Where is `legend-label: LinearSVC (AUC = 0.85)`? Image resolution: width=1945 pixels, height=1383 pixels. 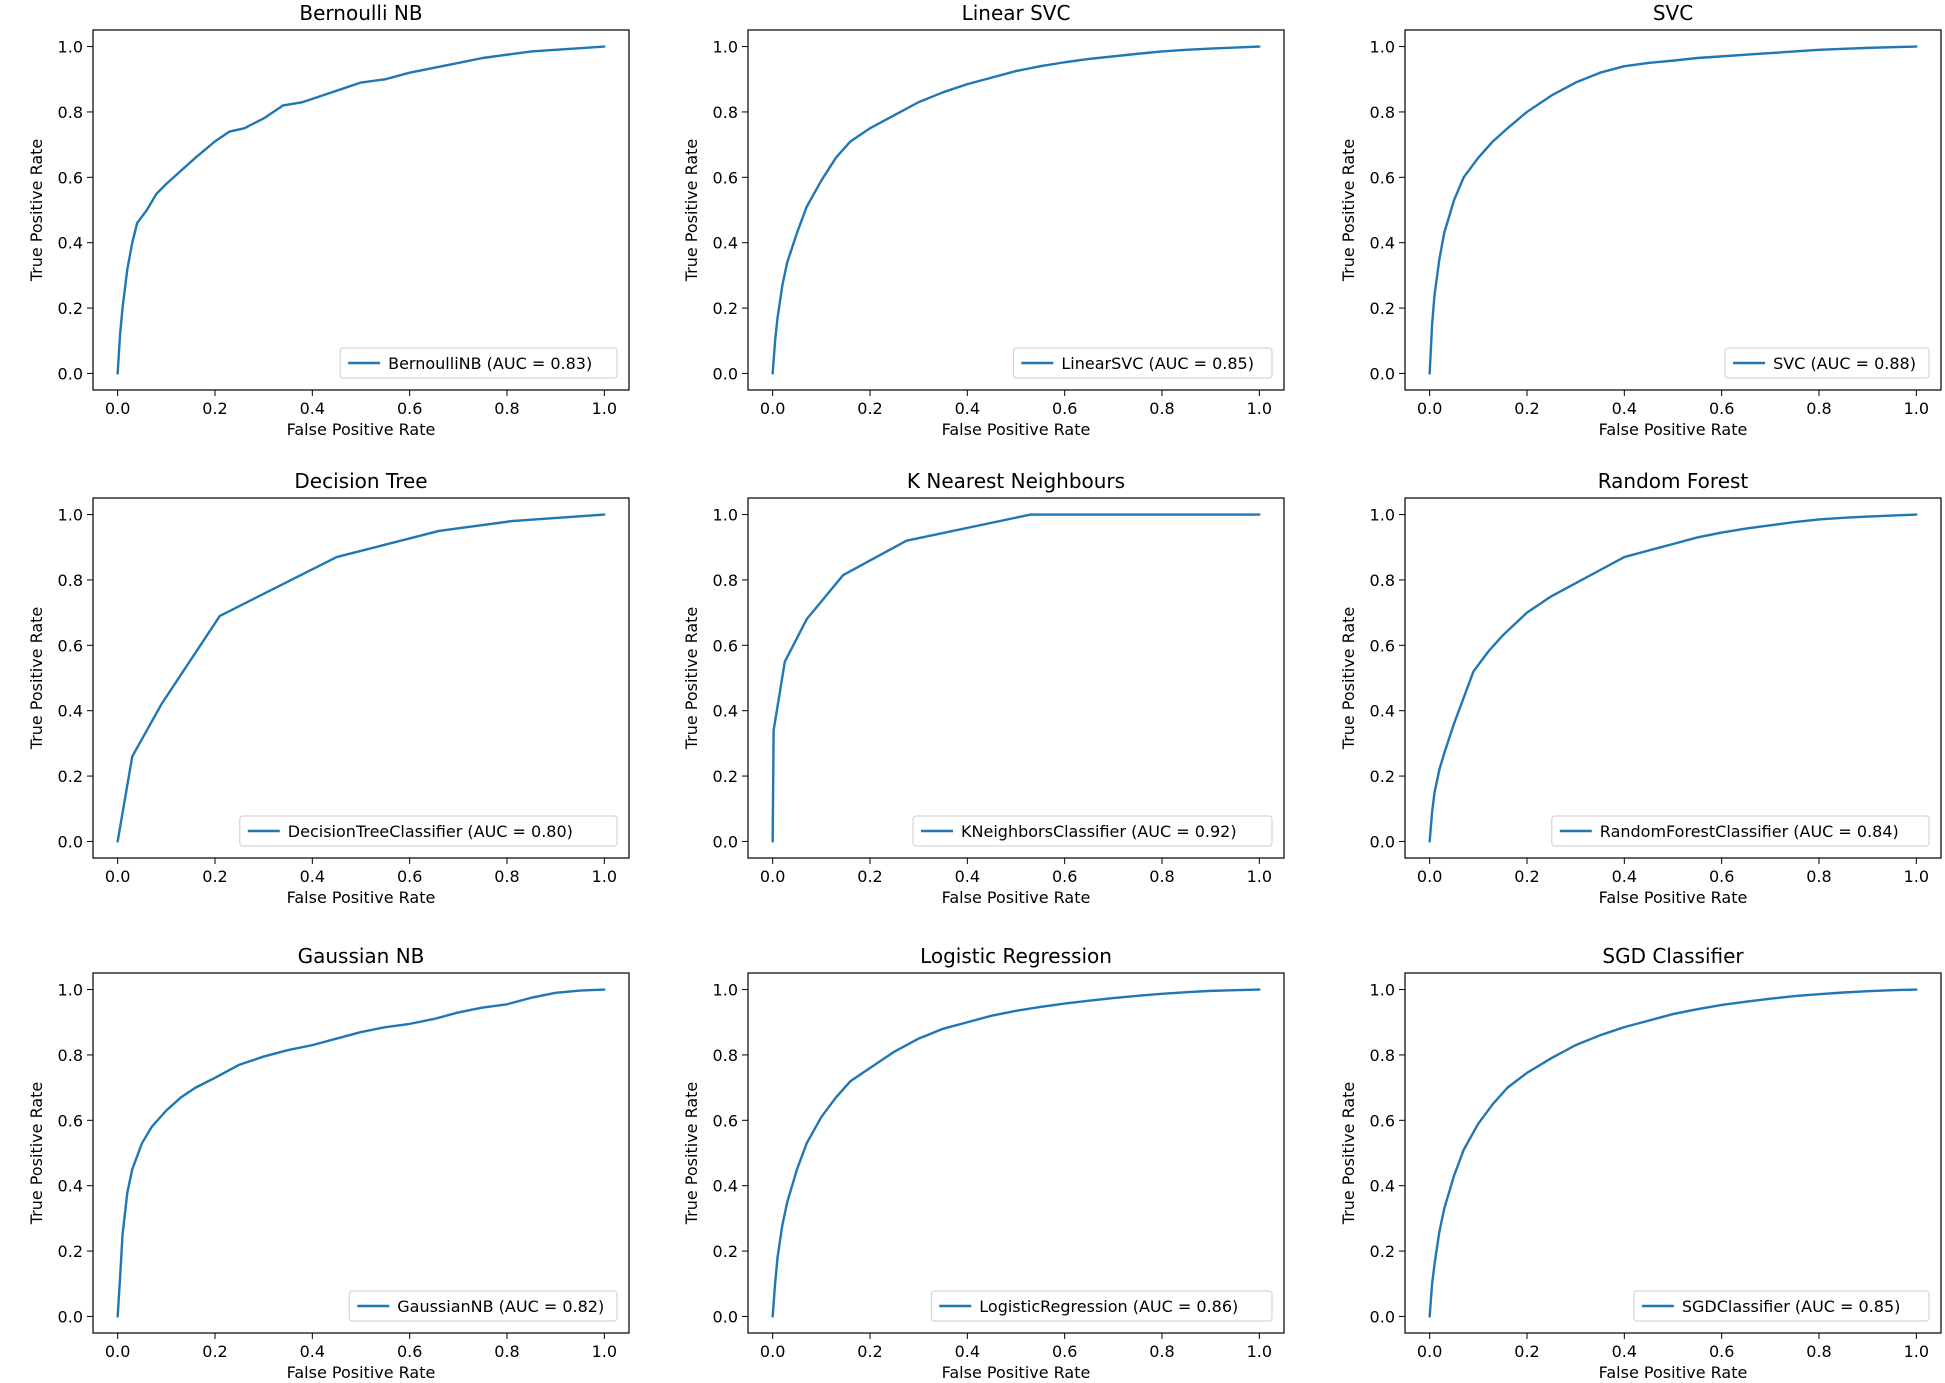 legend-label: LinearSVC (AUC = 0.85) is located at coordinates (1157, 363).